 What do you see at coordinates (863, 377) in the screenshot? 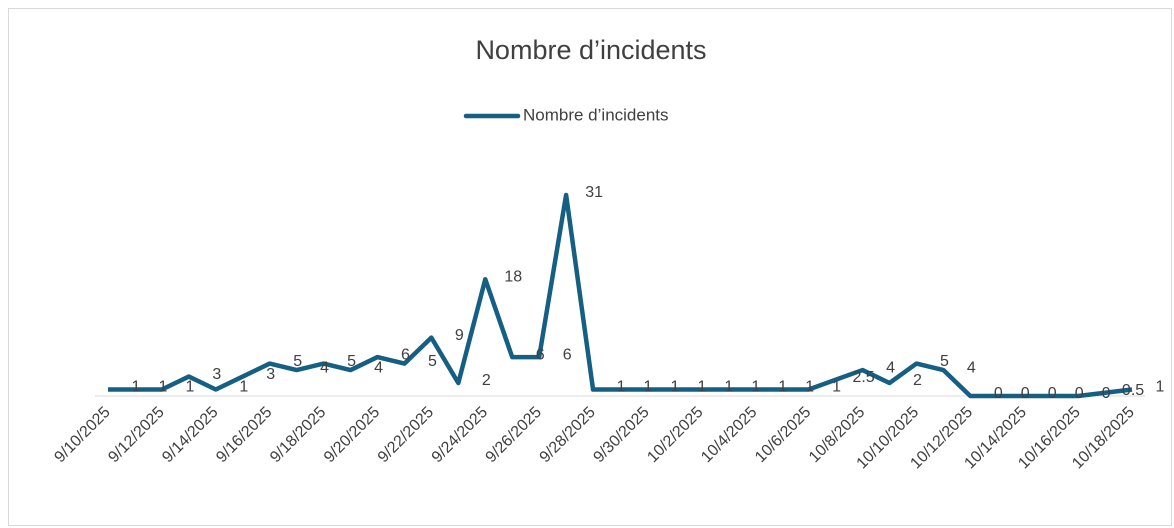
I see `data-label: 2.5` at bounding box center [863, 377].